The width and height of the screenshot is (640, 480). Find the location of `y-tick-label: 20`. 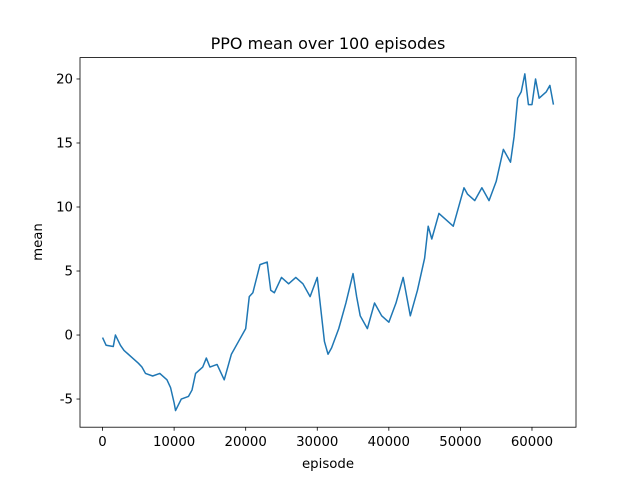

y-tick-label: 20 is located at coordinates (64, 79).